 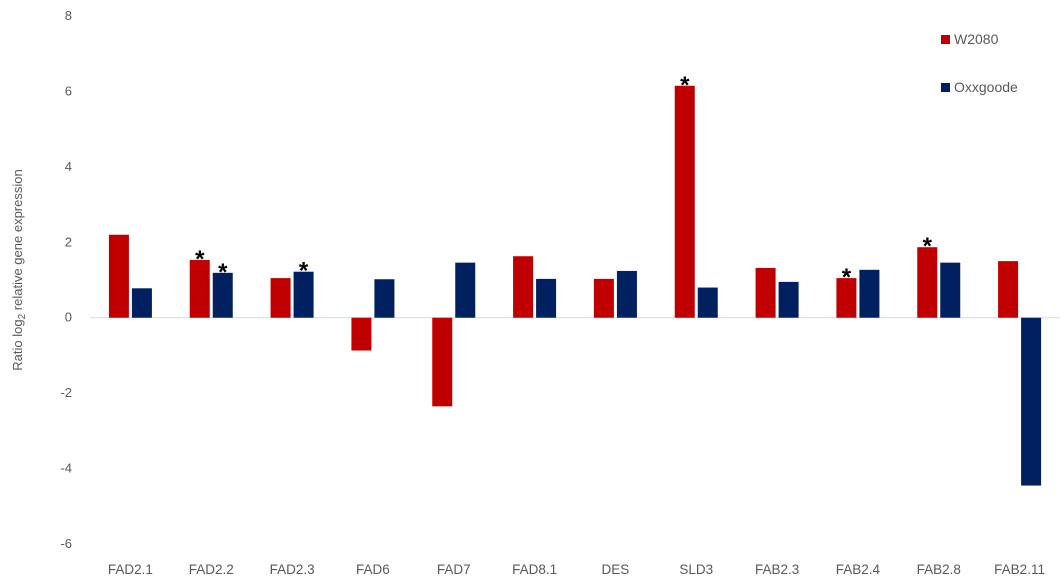 What do you see at coordinates (454, 569) in the screenshot?
I see `x-tick-label: FAD7` at bounding box center [454, 569].